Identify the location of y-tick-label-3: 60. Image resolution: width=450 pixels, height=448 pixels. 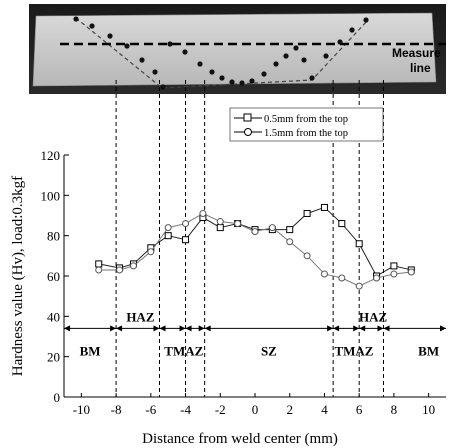
(53, 276).